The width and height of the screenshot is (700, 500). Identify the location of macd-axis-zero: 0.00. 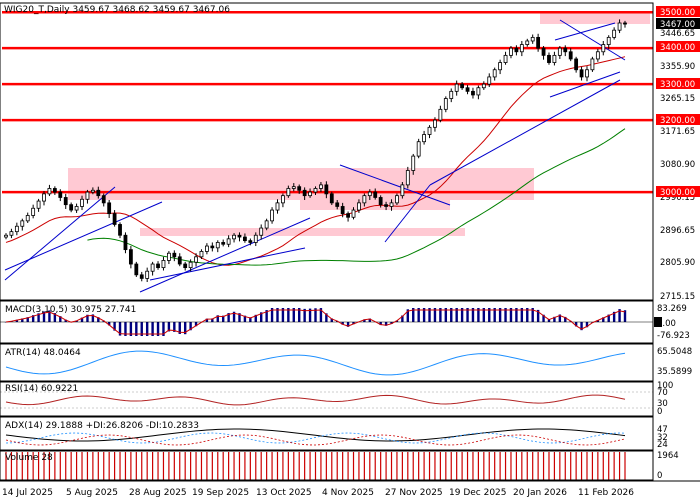
(666, 324).